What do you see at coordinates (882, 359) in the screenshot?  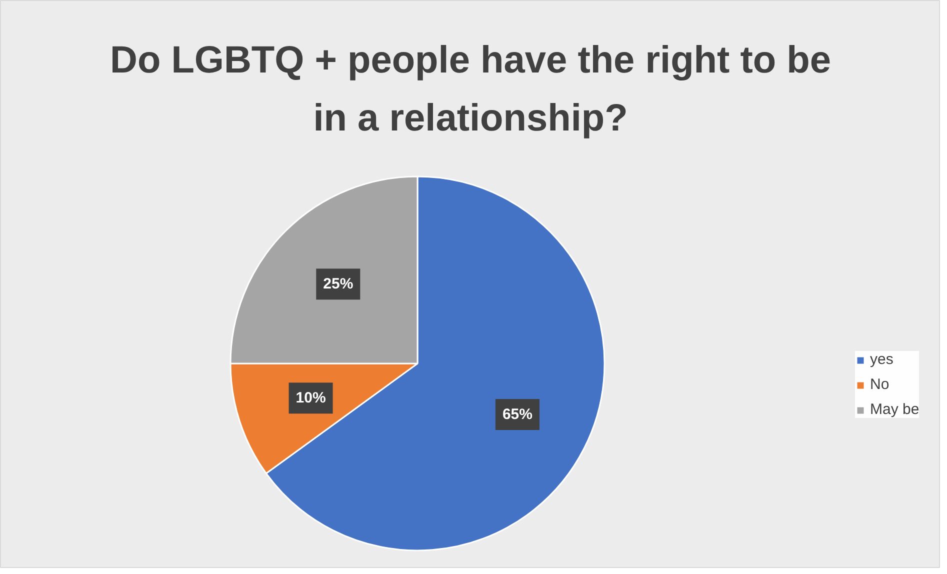 I see `legend-label: yes` at bounding box center [882, 359].